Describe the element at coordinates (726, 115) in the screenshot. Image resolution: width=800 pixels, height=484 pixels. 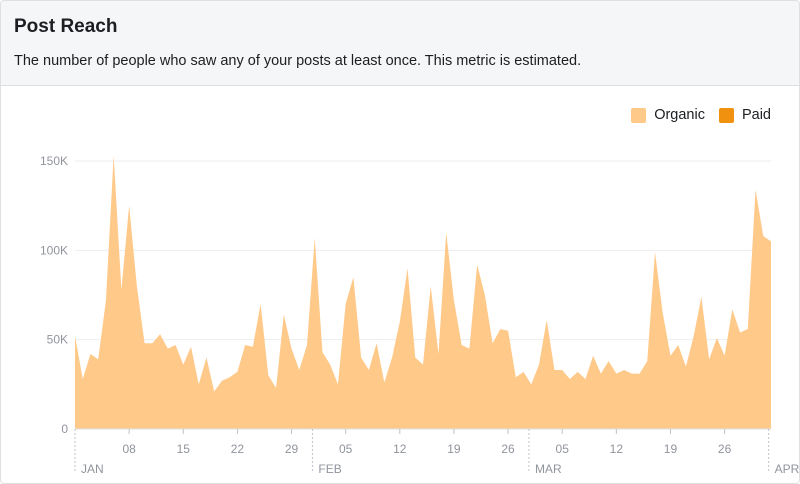
I see `legend-swatch-paid` at that location.